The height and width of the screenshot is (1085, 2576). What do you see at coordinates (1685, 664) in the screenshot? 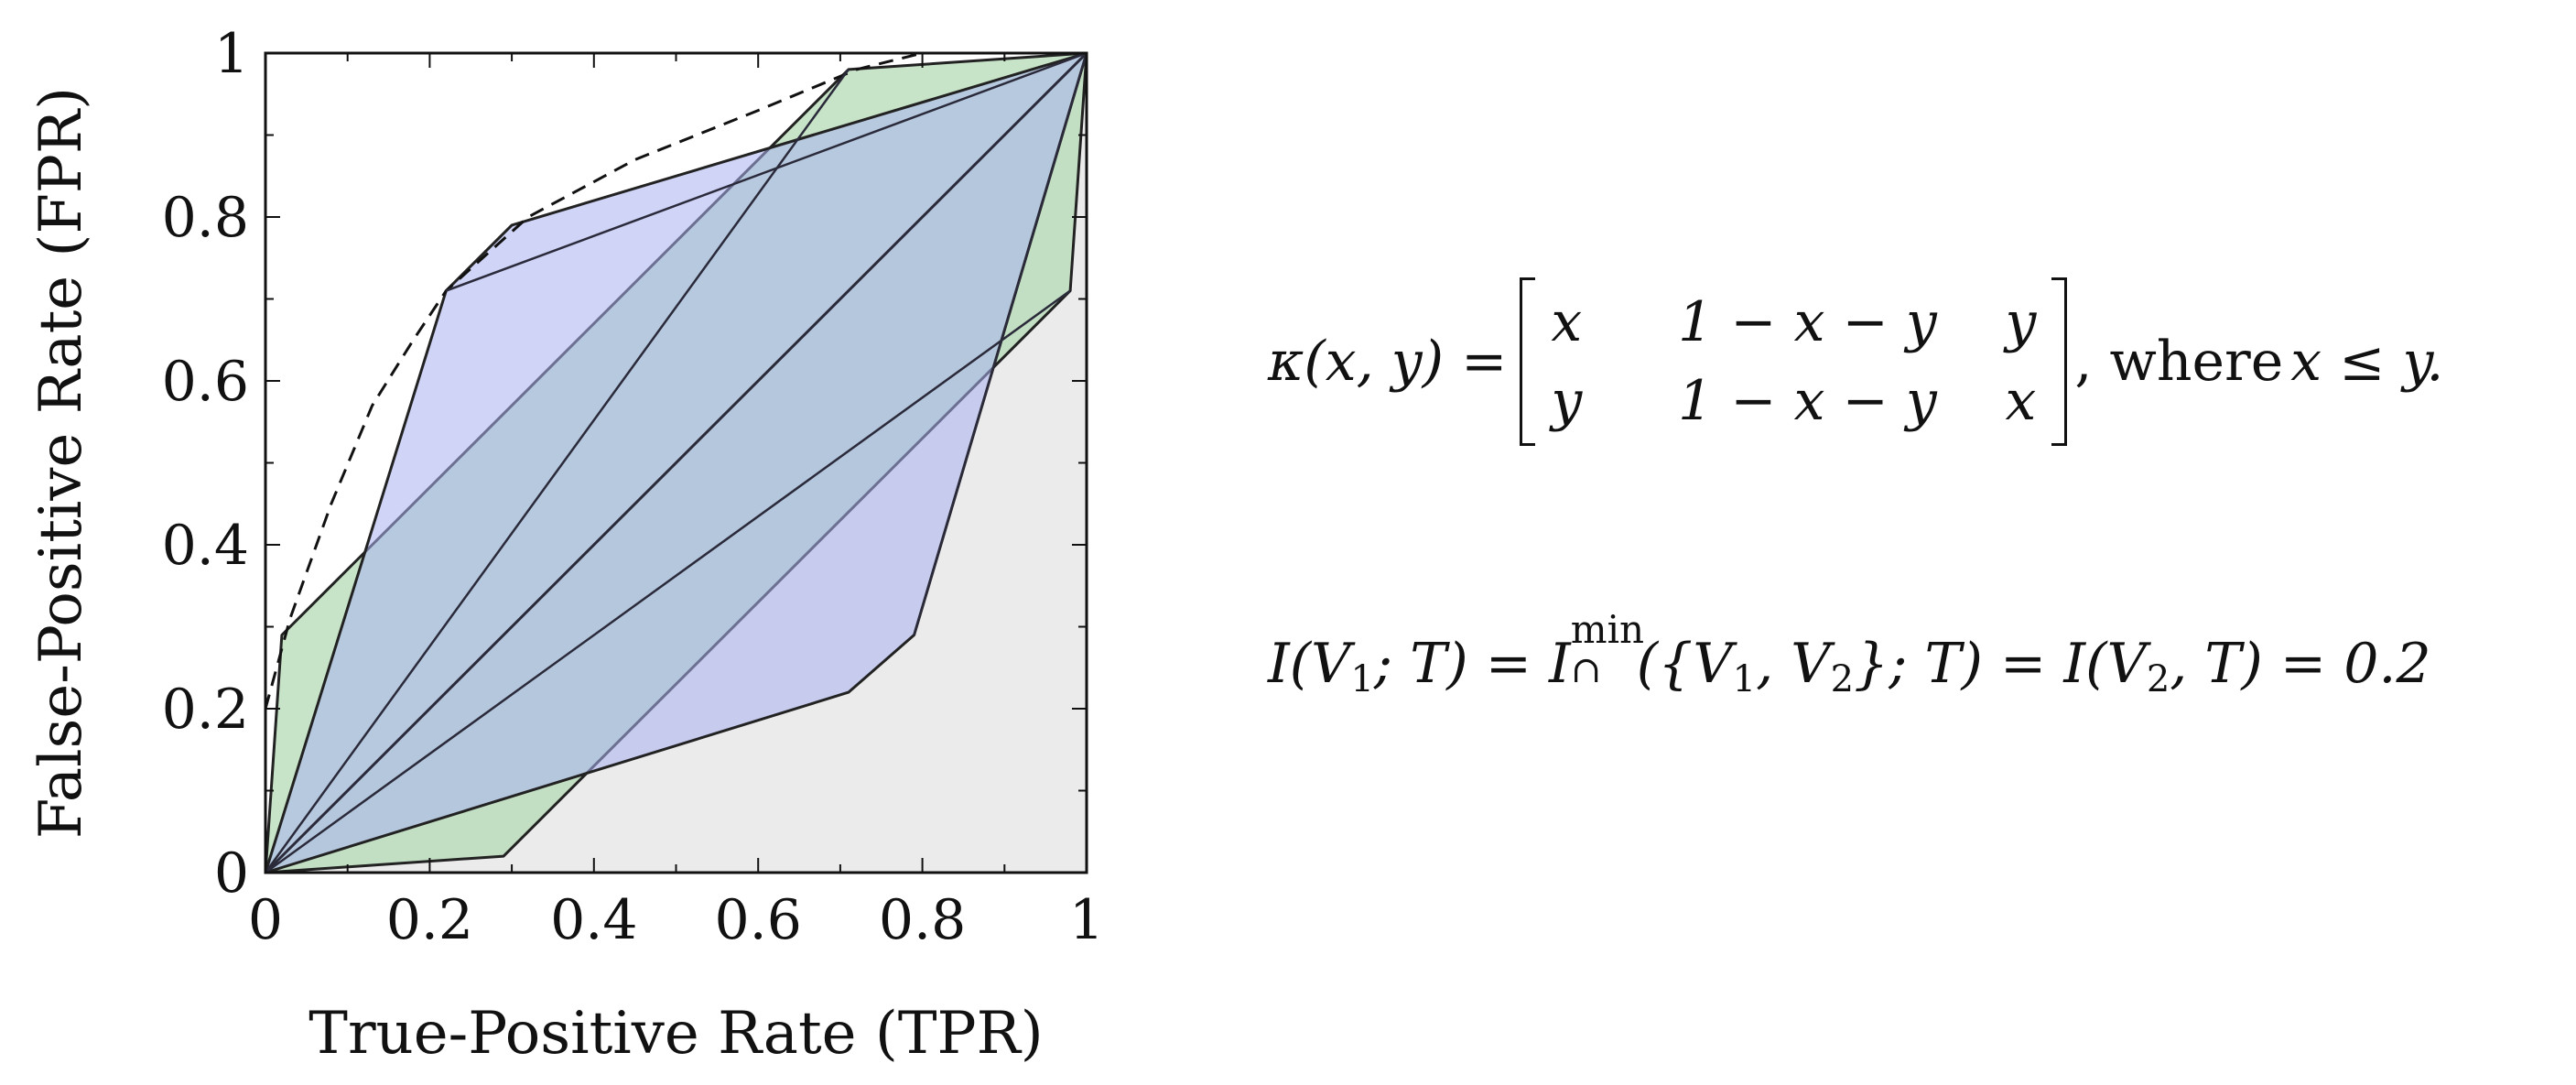
I see `eq2-part: ({V` at bounding box center [1685, 664].